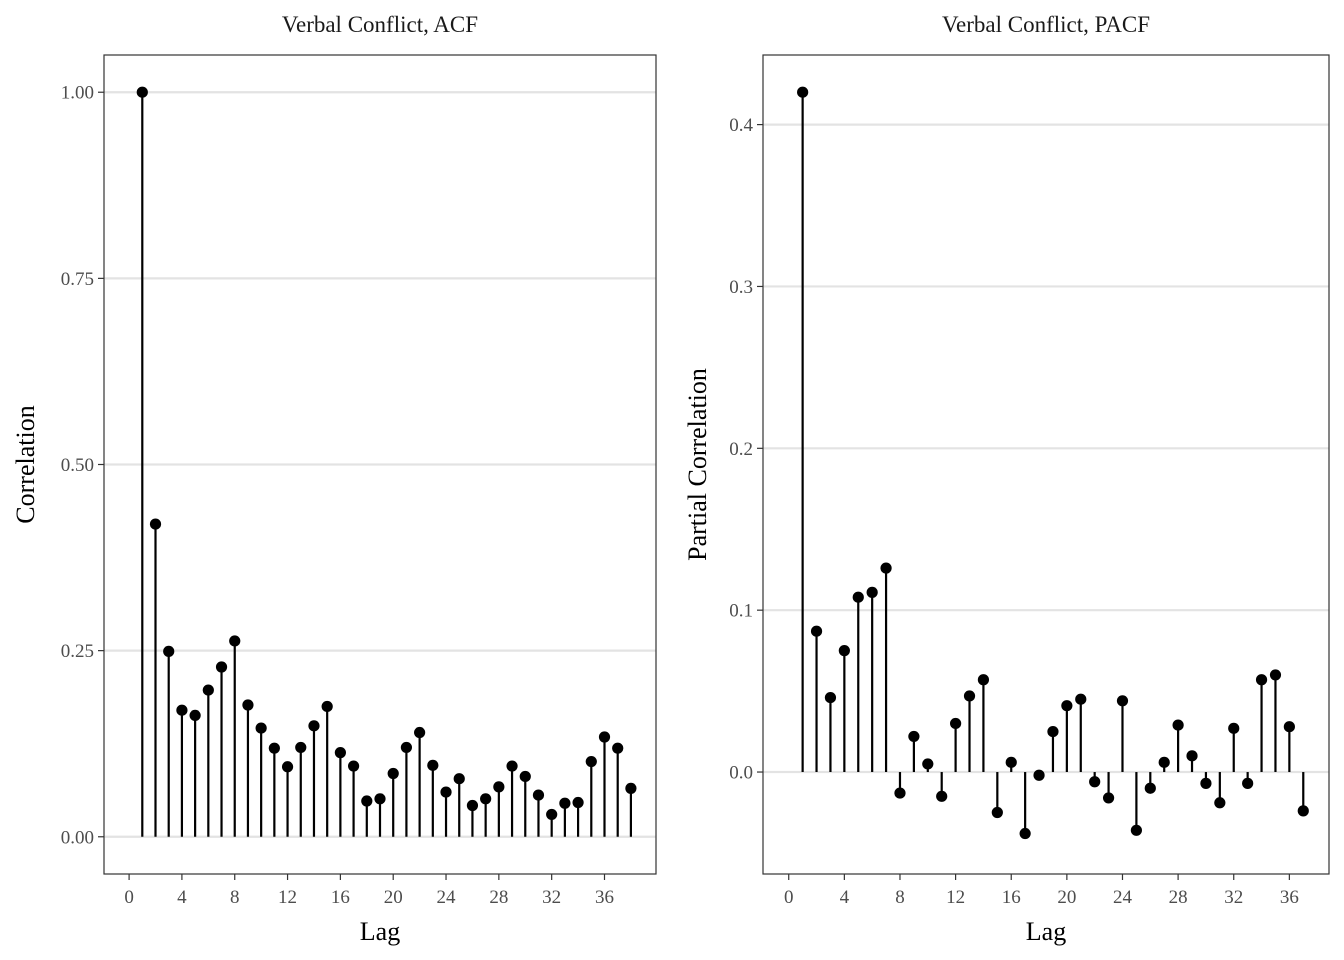 This screenshot has height=960, width=1344. Describe the element at coordinates (380, 931) in the screenshot. I see `acf-x-axis-title: Lag` at that location.